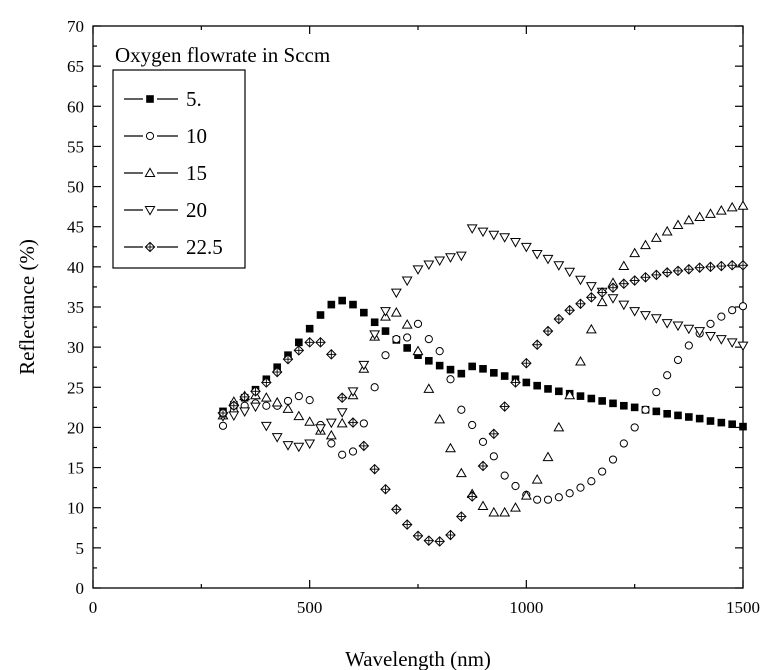 This screenshot has height=670, width=776. I want to click on y-tick-label: 35, so click(75, 307).